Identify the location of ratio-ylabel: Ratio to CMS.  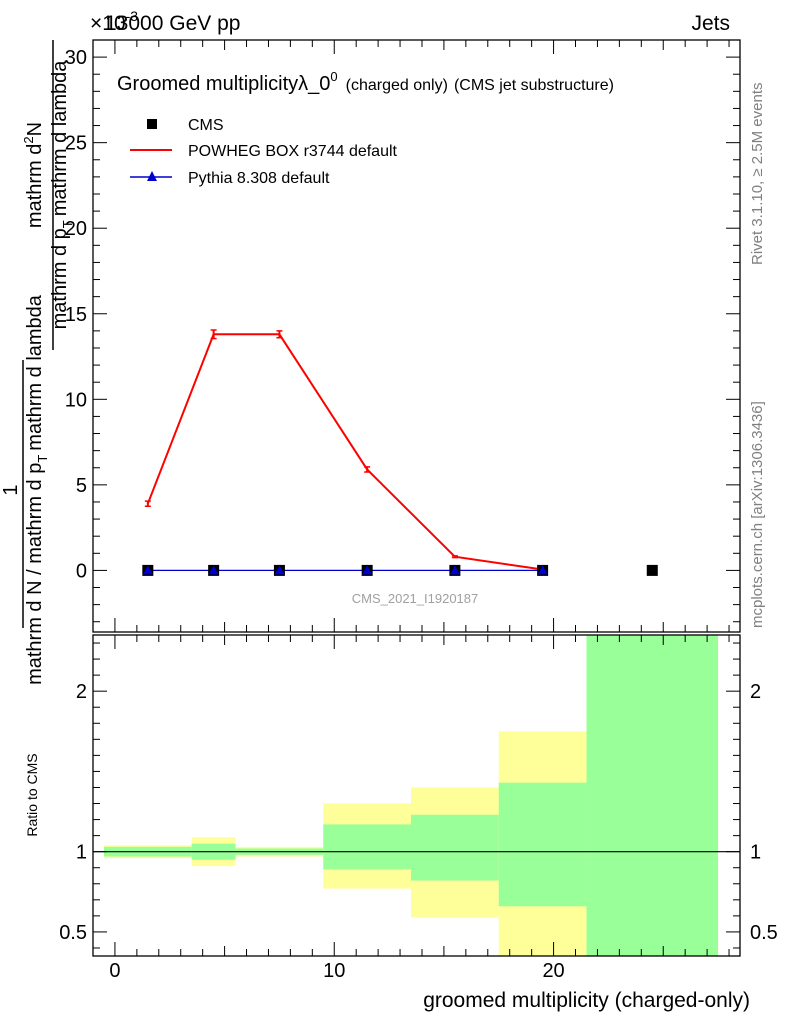
(32, 794).